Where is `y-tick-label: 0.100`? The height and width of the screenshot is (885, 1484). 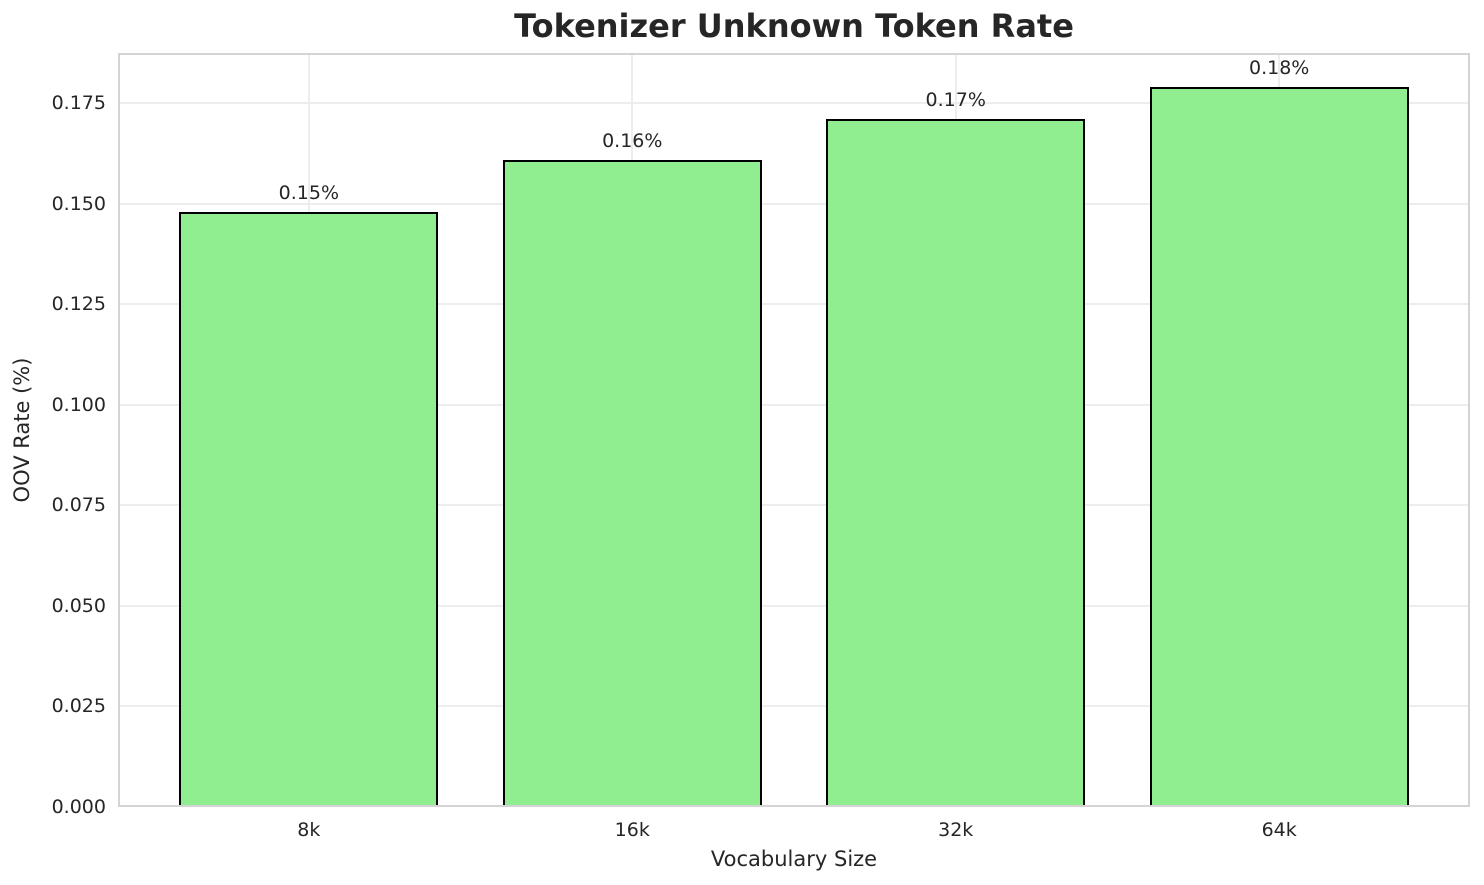 y-tick-label: 0.100 is located at coordinates (78, 404).